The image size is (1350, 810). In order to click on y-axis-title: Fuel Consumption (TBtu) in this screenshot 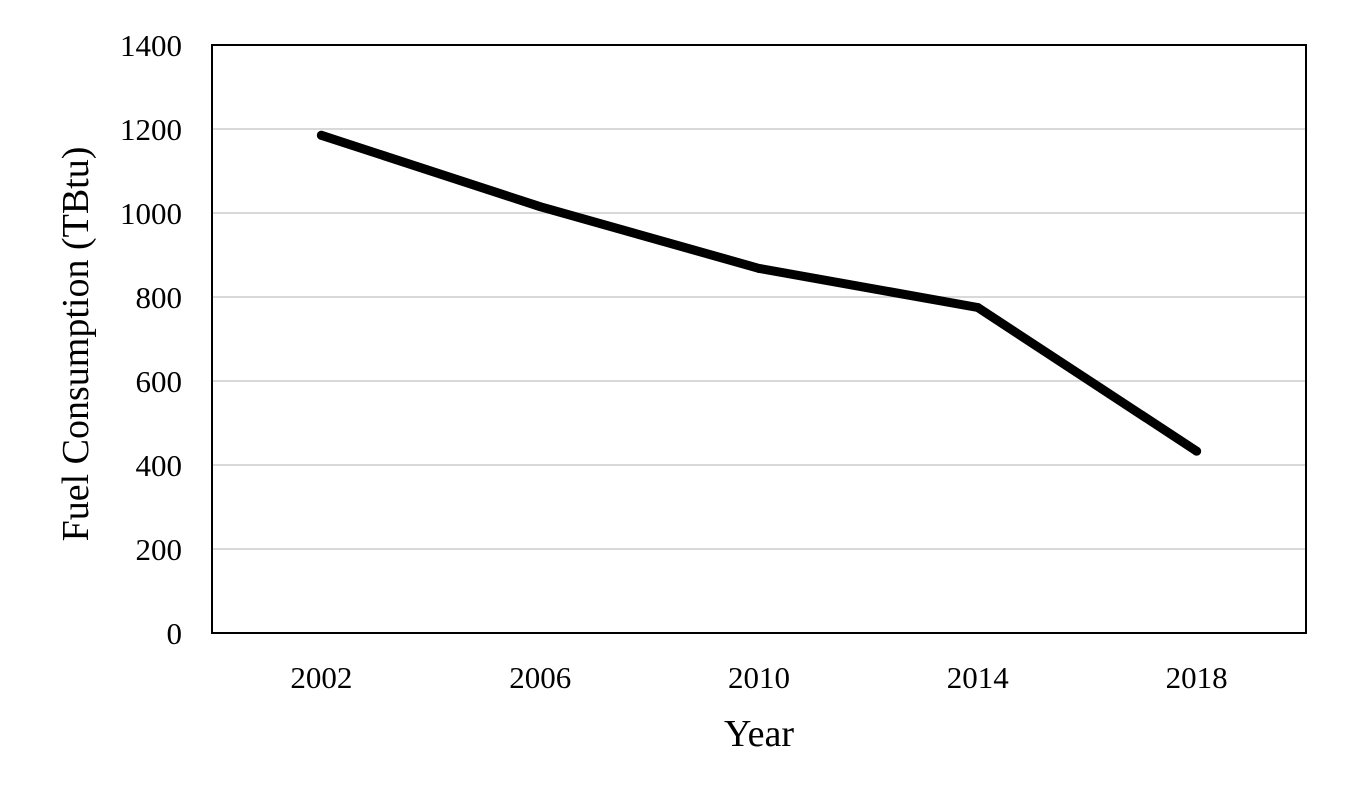, I will do `click(76, 344)`.